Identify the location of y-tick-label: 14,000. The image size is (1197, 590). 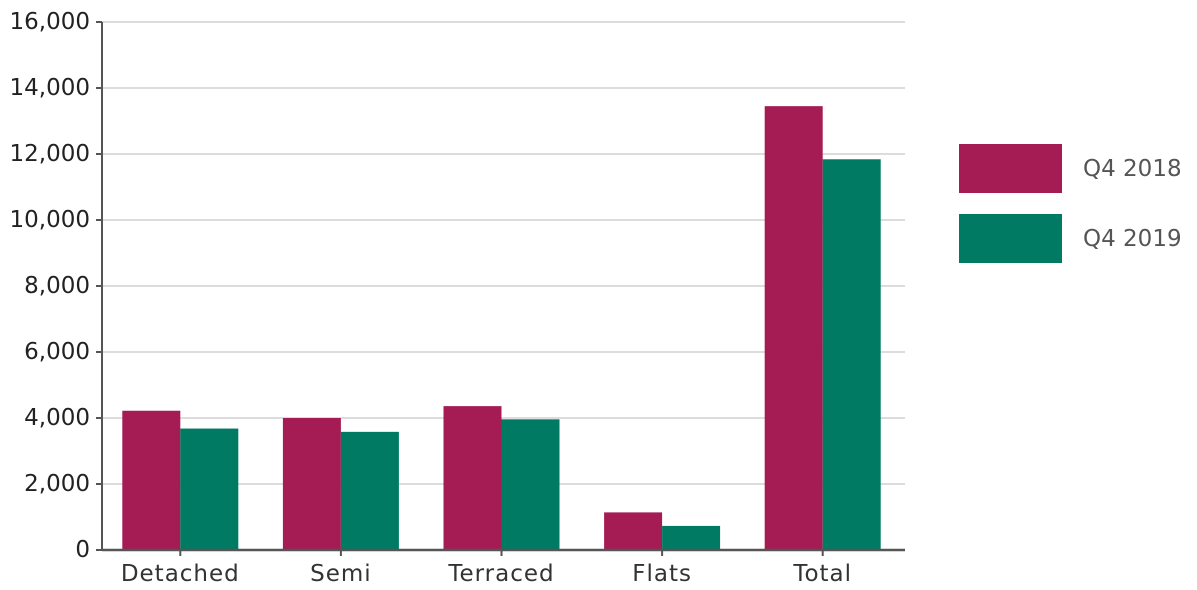
(50, 88).